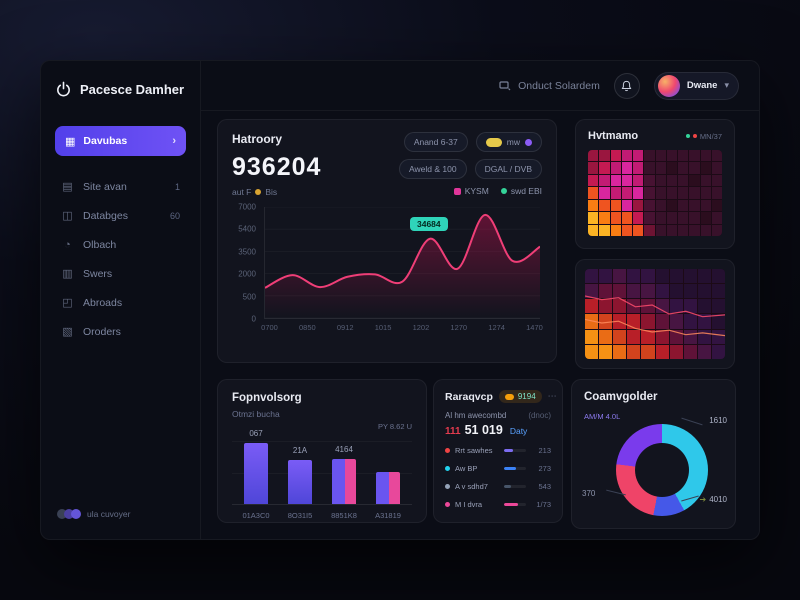 This screenshot has width=800, height=600. What do you see at coordinates (256, 515) in the screenshot?
I see `bar-x-label: 01A3C0` at bounding box center [256, 515].